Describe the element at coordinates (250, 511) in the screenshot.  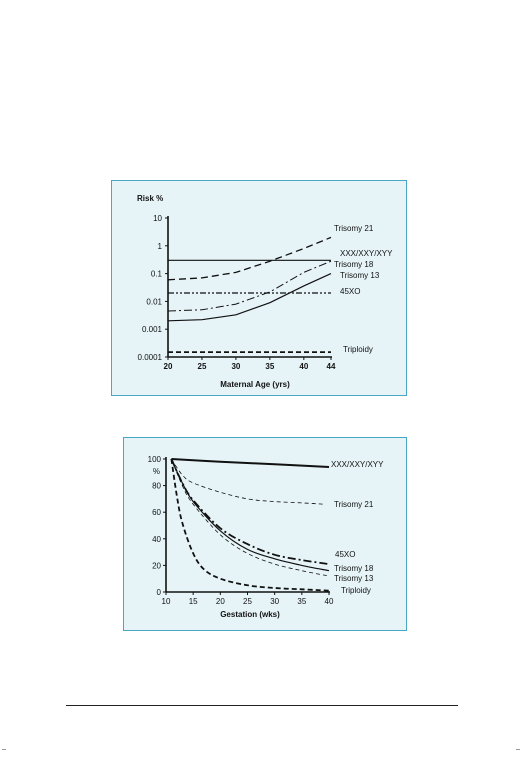
I see `series-45xo` at that location.